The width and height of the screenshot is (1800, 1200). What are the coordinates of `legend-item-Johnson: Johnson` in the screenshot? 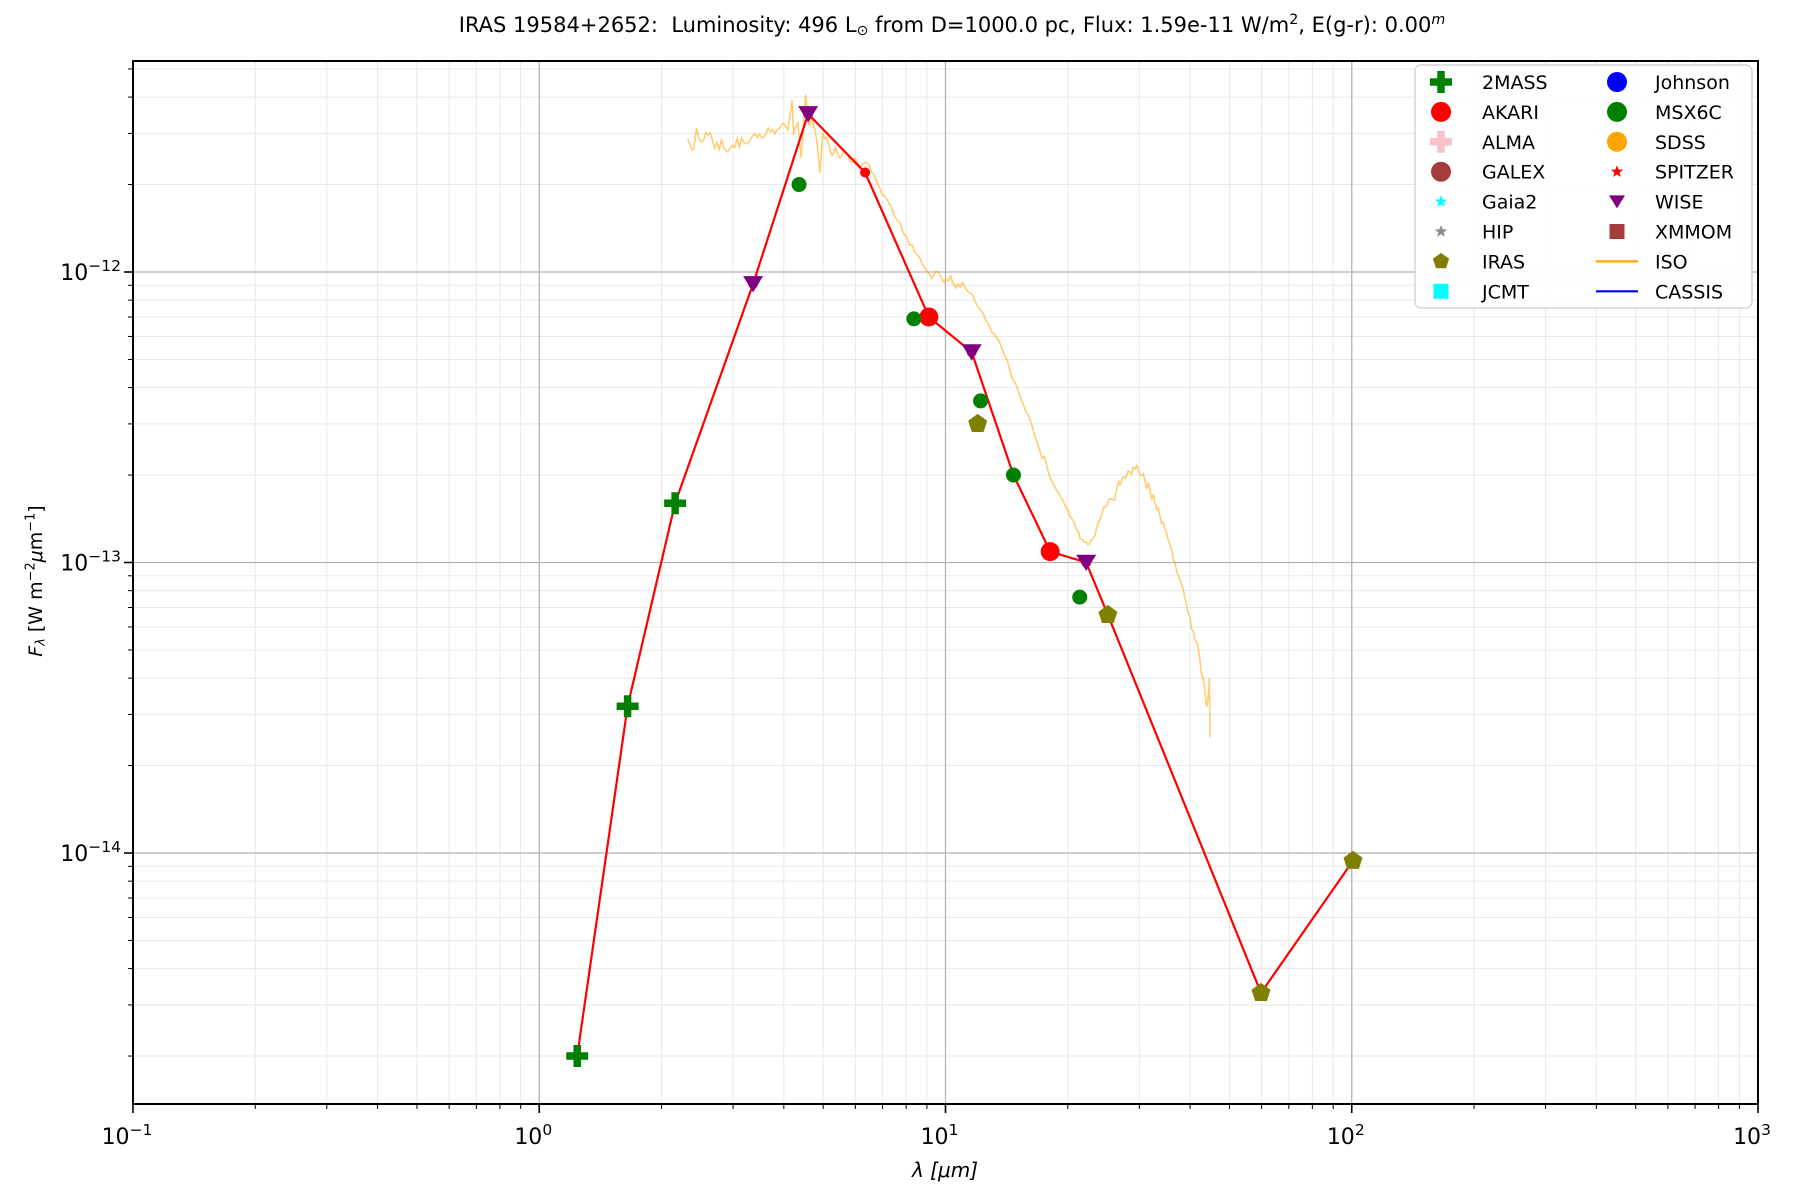 It's located at (1668, 83).